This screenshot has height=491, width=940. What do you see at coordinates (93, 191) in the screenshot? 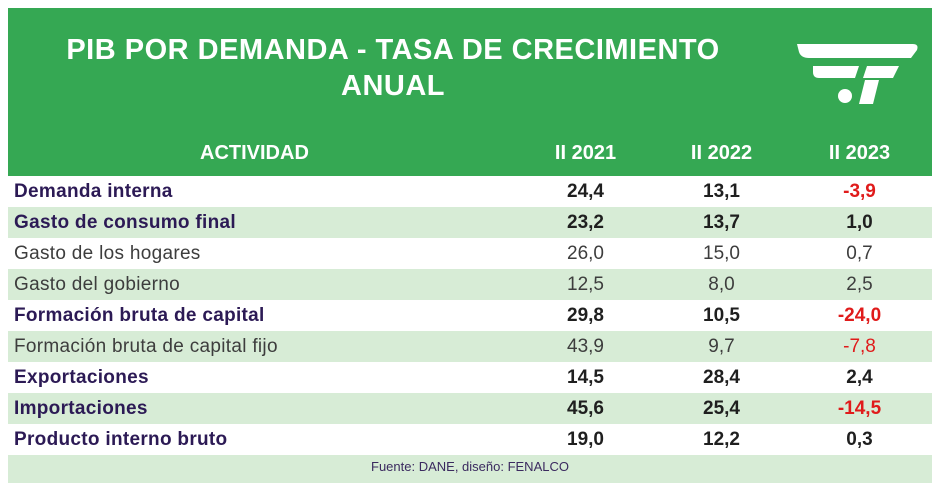
I see `row-label: Demanda interna` at bounding box center [93, 191].